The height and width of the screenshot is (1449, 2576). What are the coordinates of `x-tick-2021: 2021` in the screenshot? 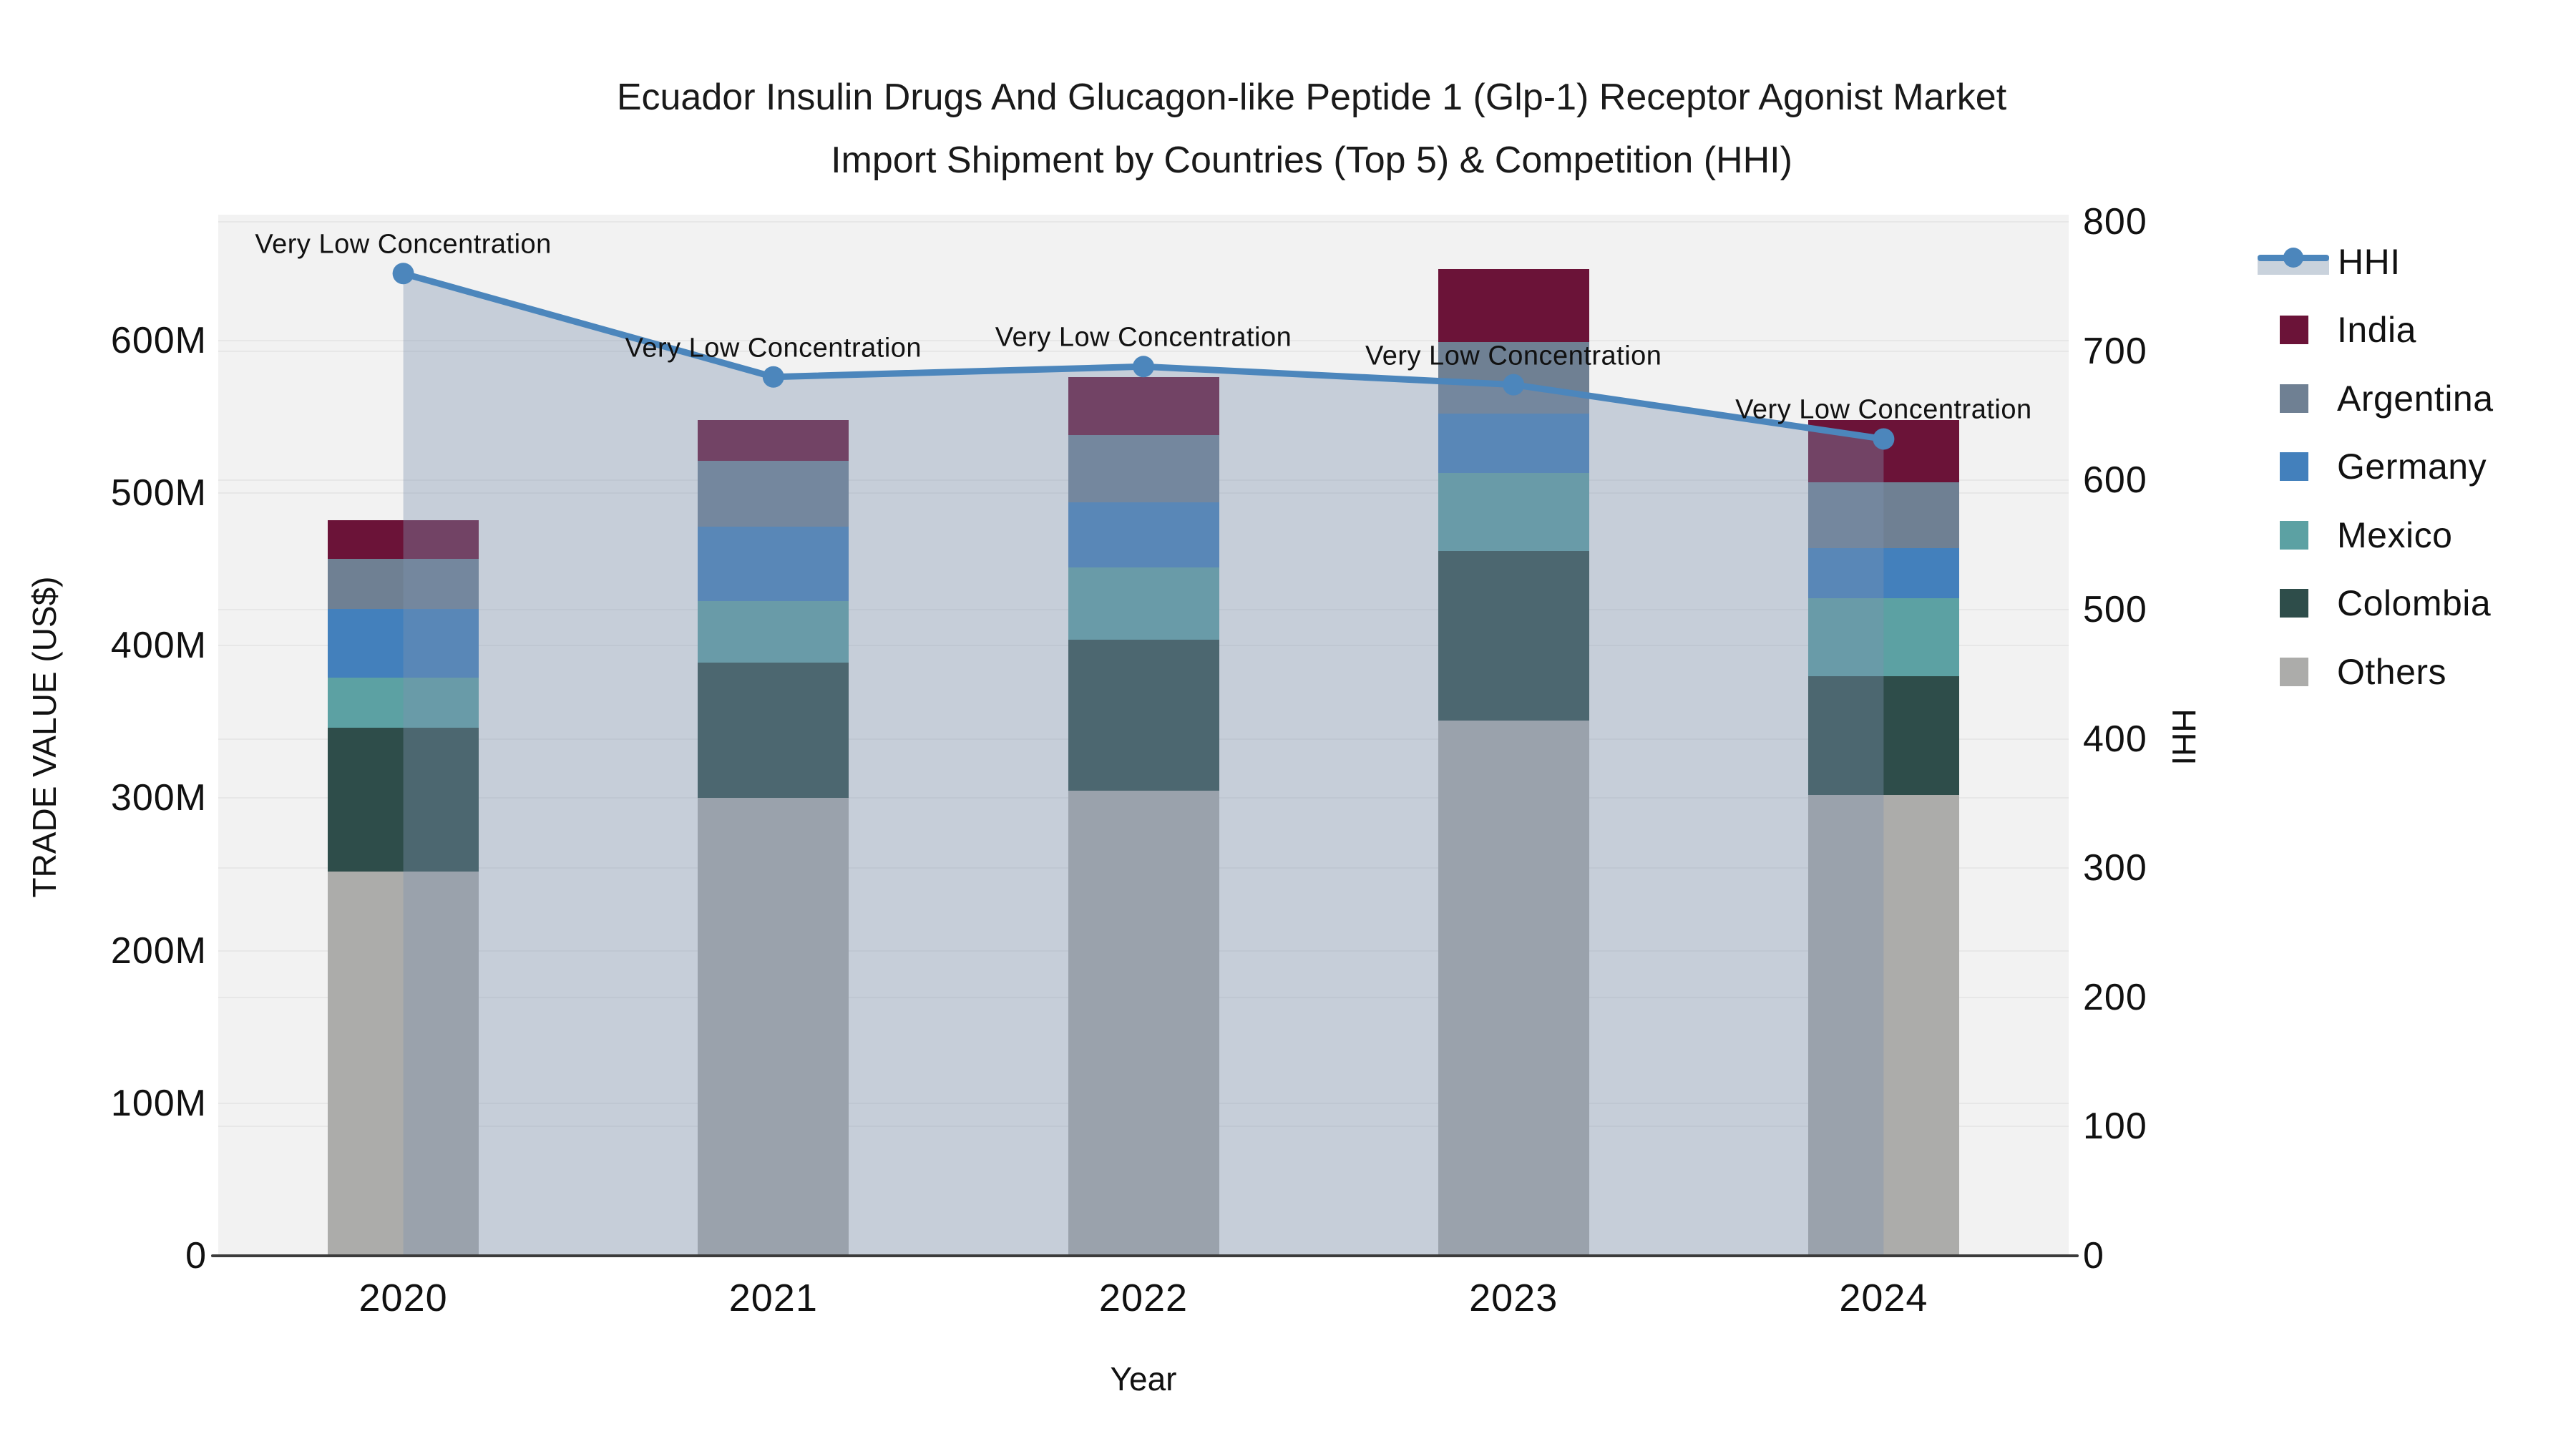 It's located at (773, 1298).